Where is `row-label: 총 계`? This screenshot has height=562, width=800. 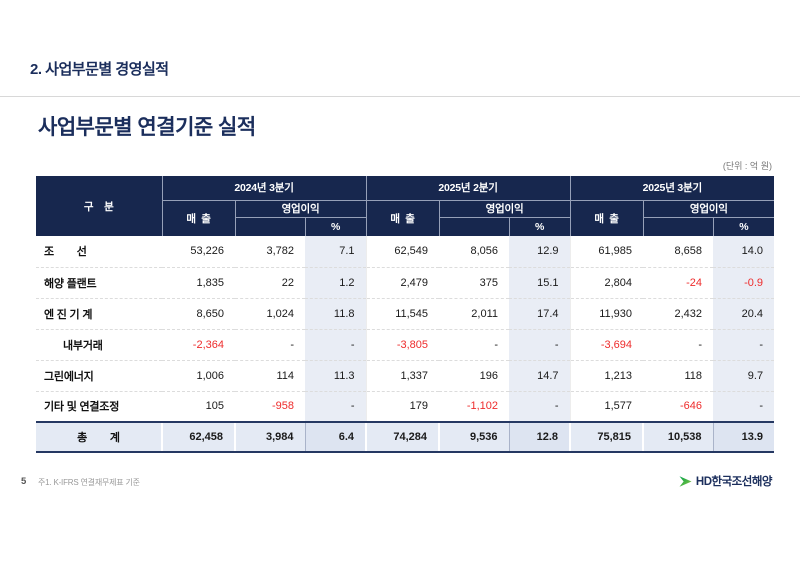
row-label: 총 계 is located at coordinates (99, 437).